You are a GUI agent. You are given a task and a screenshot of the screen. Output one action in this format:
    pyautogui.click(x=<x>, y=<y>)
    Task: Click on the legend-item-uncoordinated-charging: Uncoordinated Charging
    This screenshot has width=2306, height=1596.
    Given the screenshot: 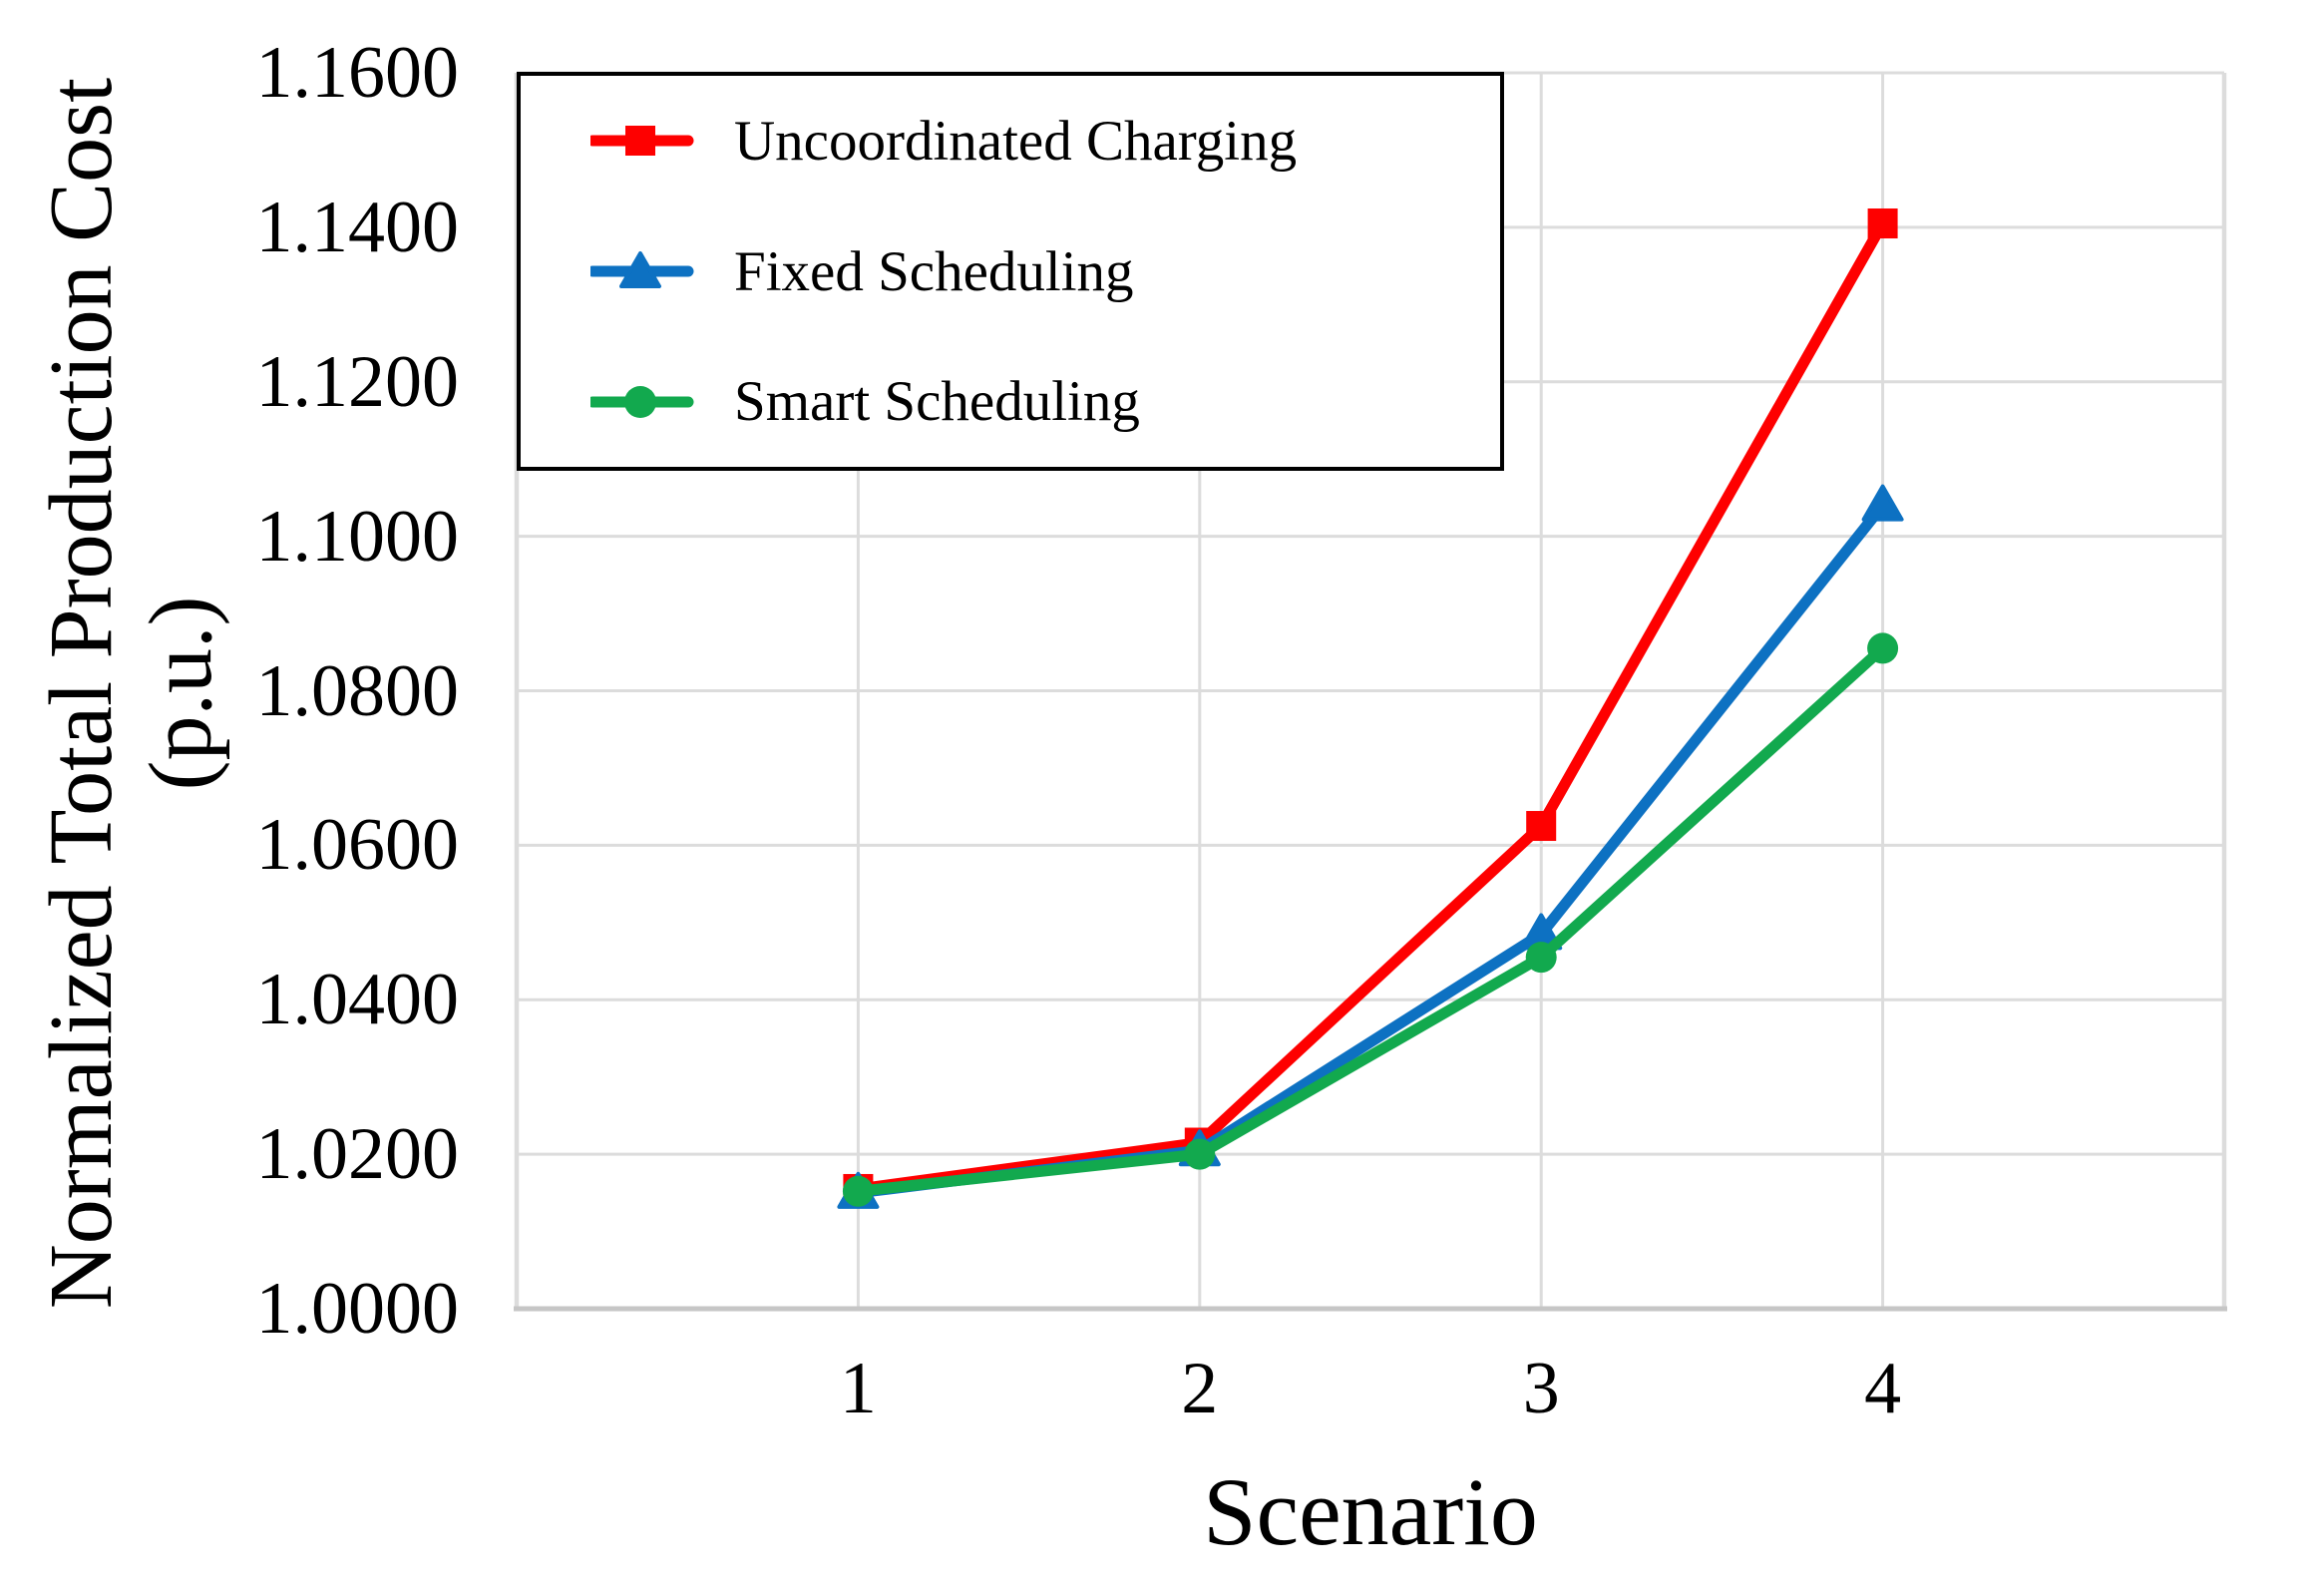 What is the action you would take?
    pyautogui.click(x=1010, y=141)
    